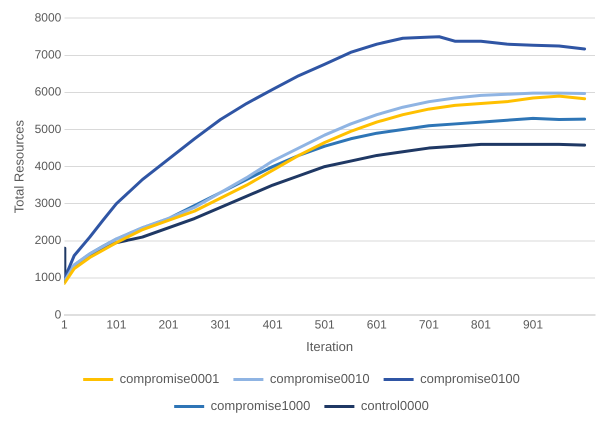 This screenshot has width=607, height=431. I want to click on x-tick-label: 201, so click(168, 325).